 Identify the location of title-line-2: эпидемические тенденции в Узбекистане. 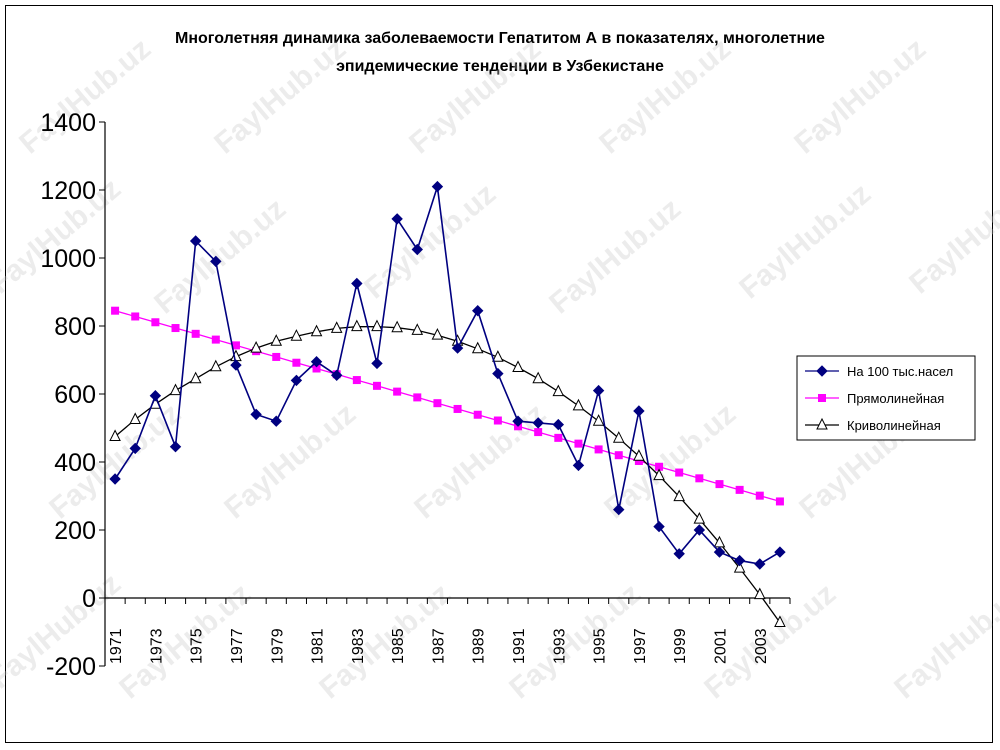
(500, 66).